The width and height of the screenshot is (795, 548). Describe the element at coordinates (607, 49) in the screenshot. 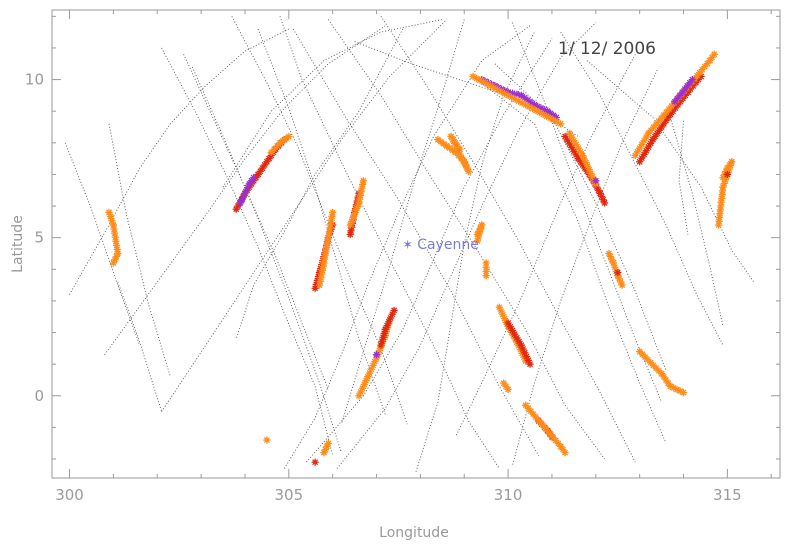

I see `date-label: 1/ 12/ 2006` at that location.